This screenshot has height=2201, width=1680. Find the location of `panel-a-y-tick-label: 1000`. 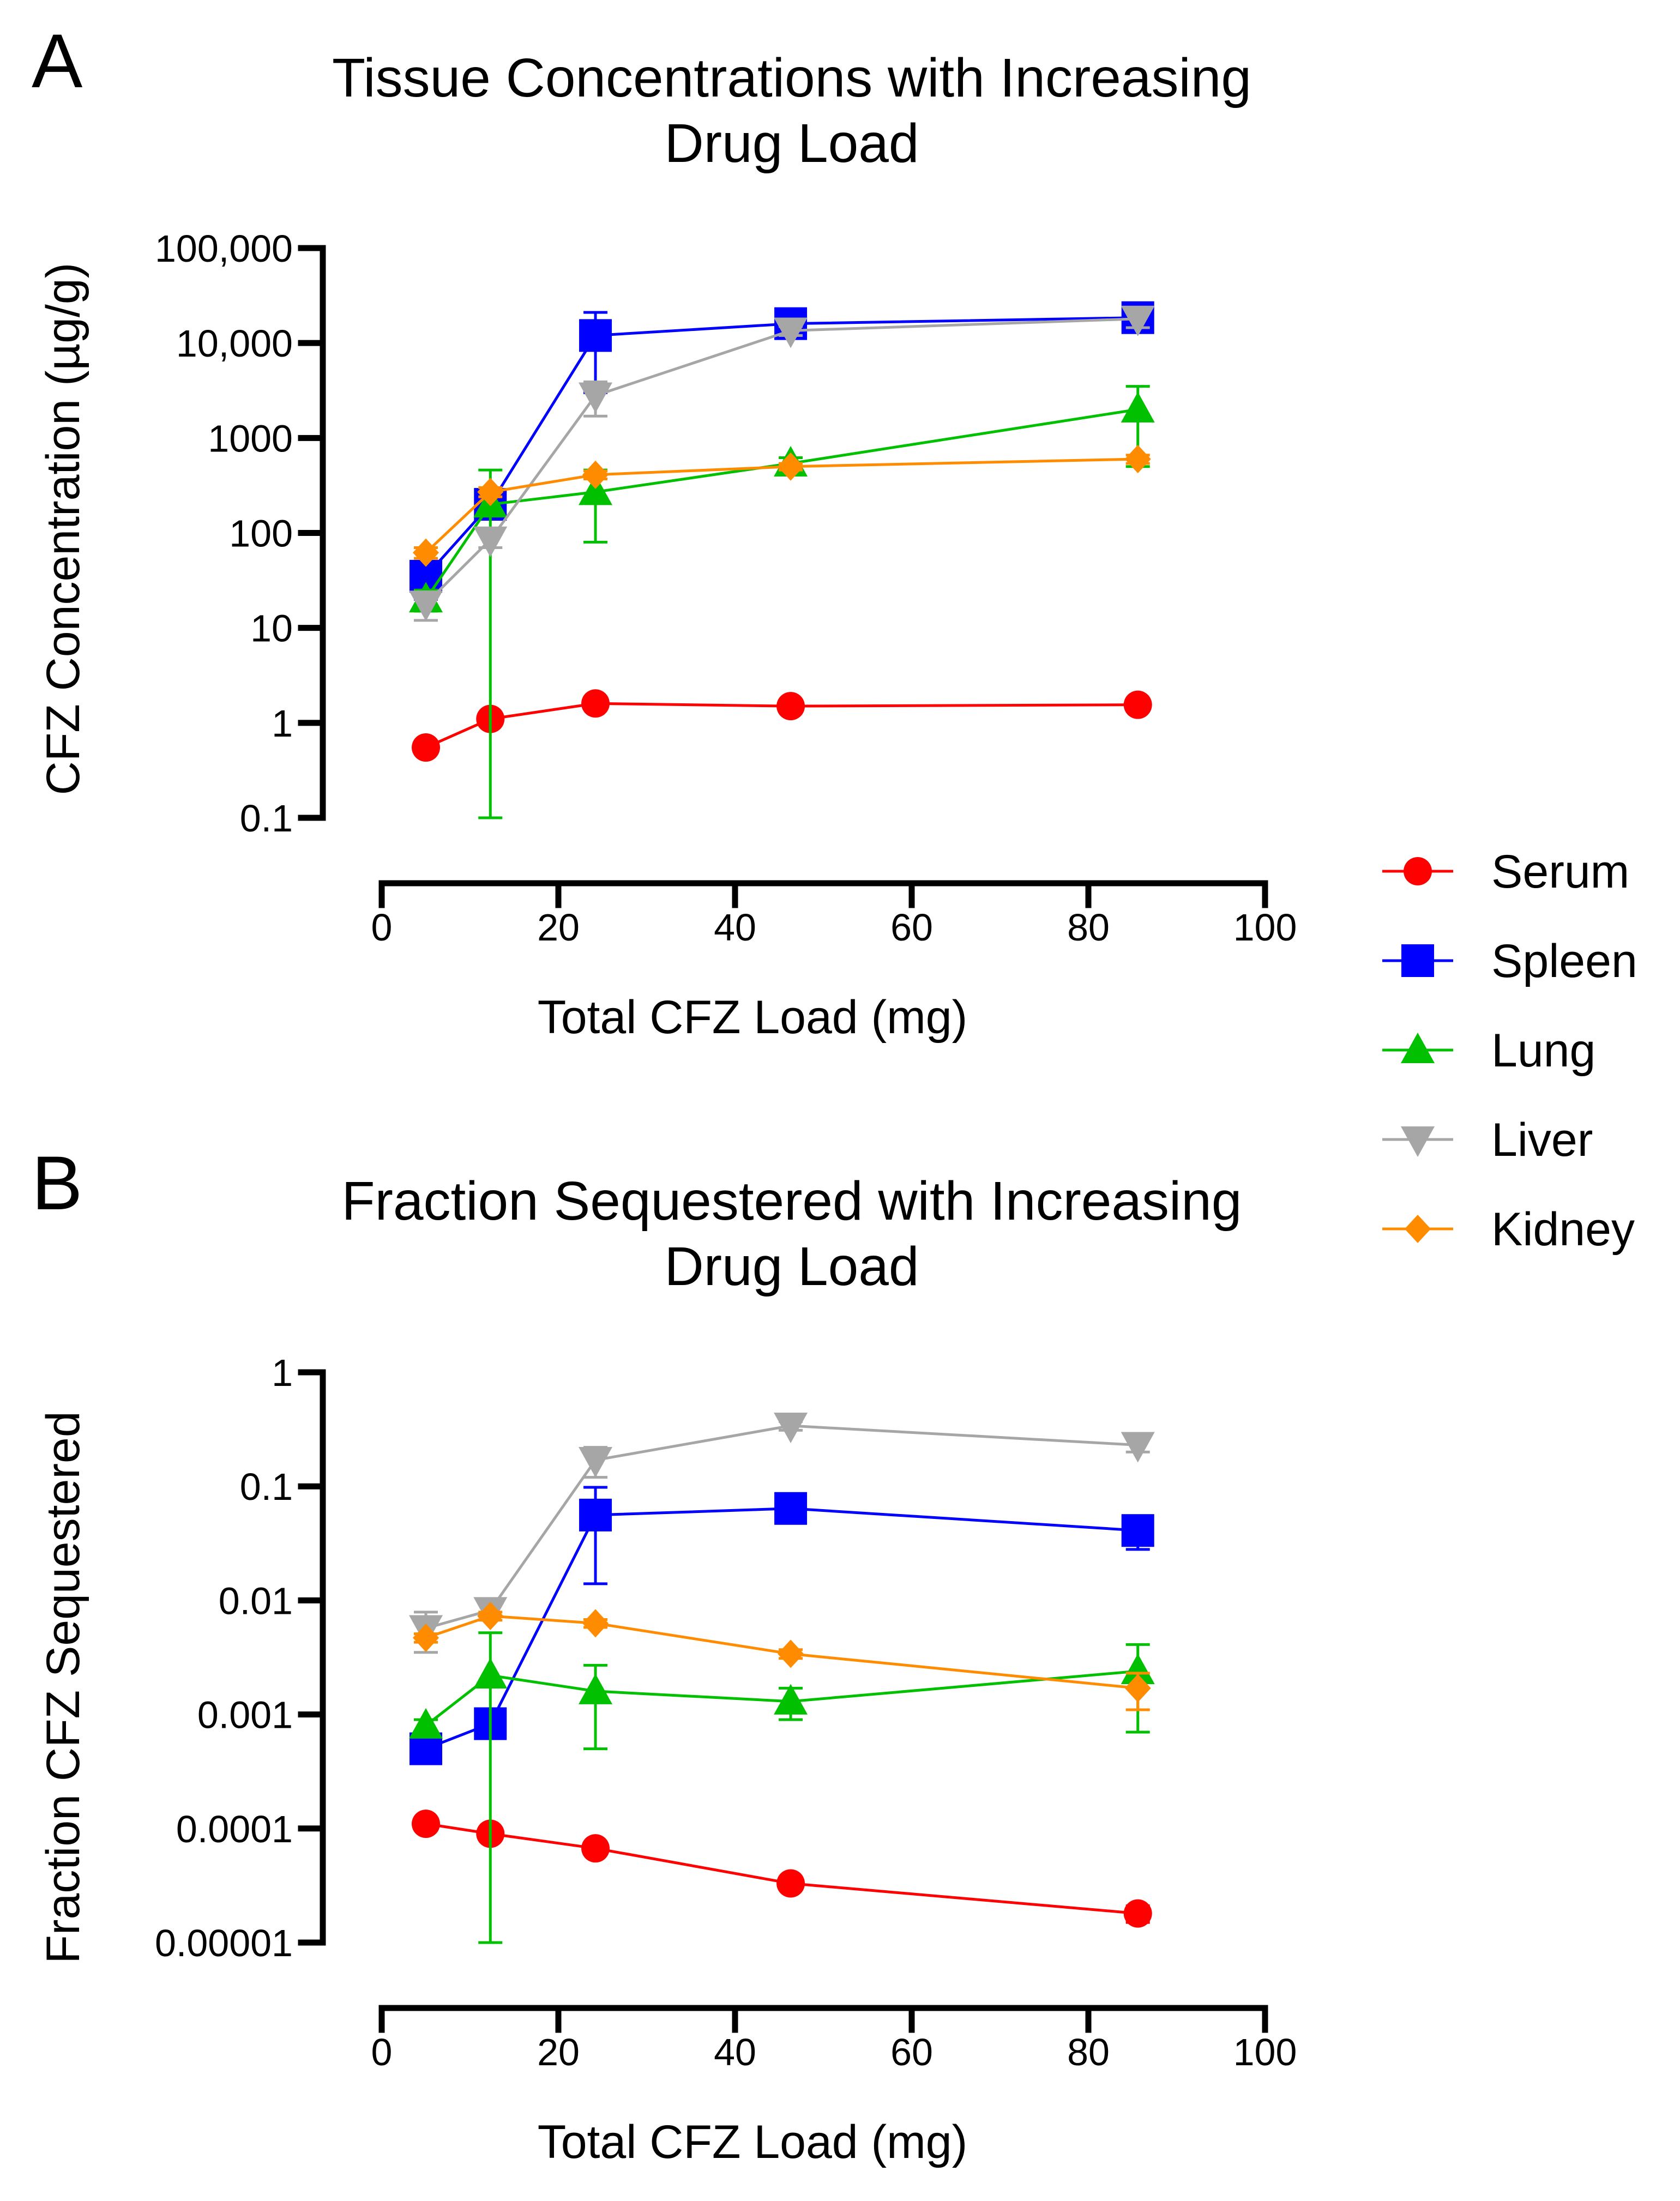

panel-a-y-tick-label: 1000 is located at coordinates (250, 438).